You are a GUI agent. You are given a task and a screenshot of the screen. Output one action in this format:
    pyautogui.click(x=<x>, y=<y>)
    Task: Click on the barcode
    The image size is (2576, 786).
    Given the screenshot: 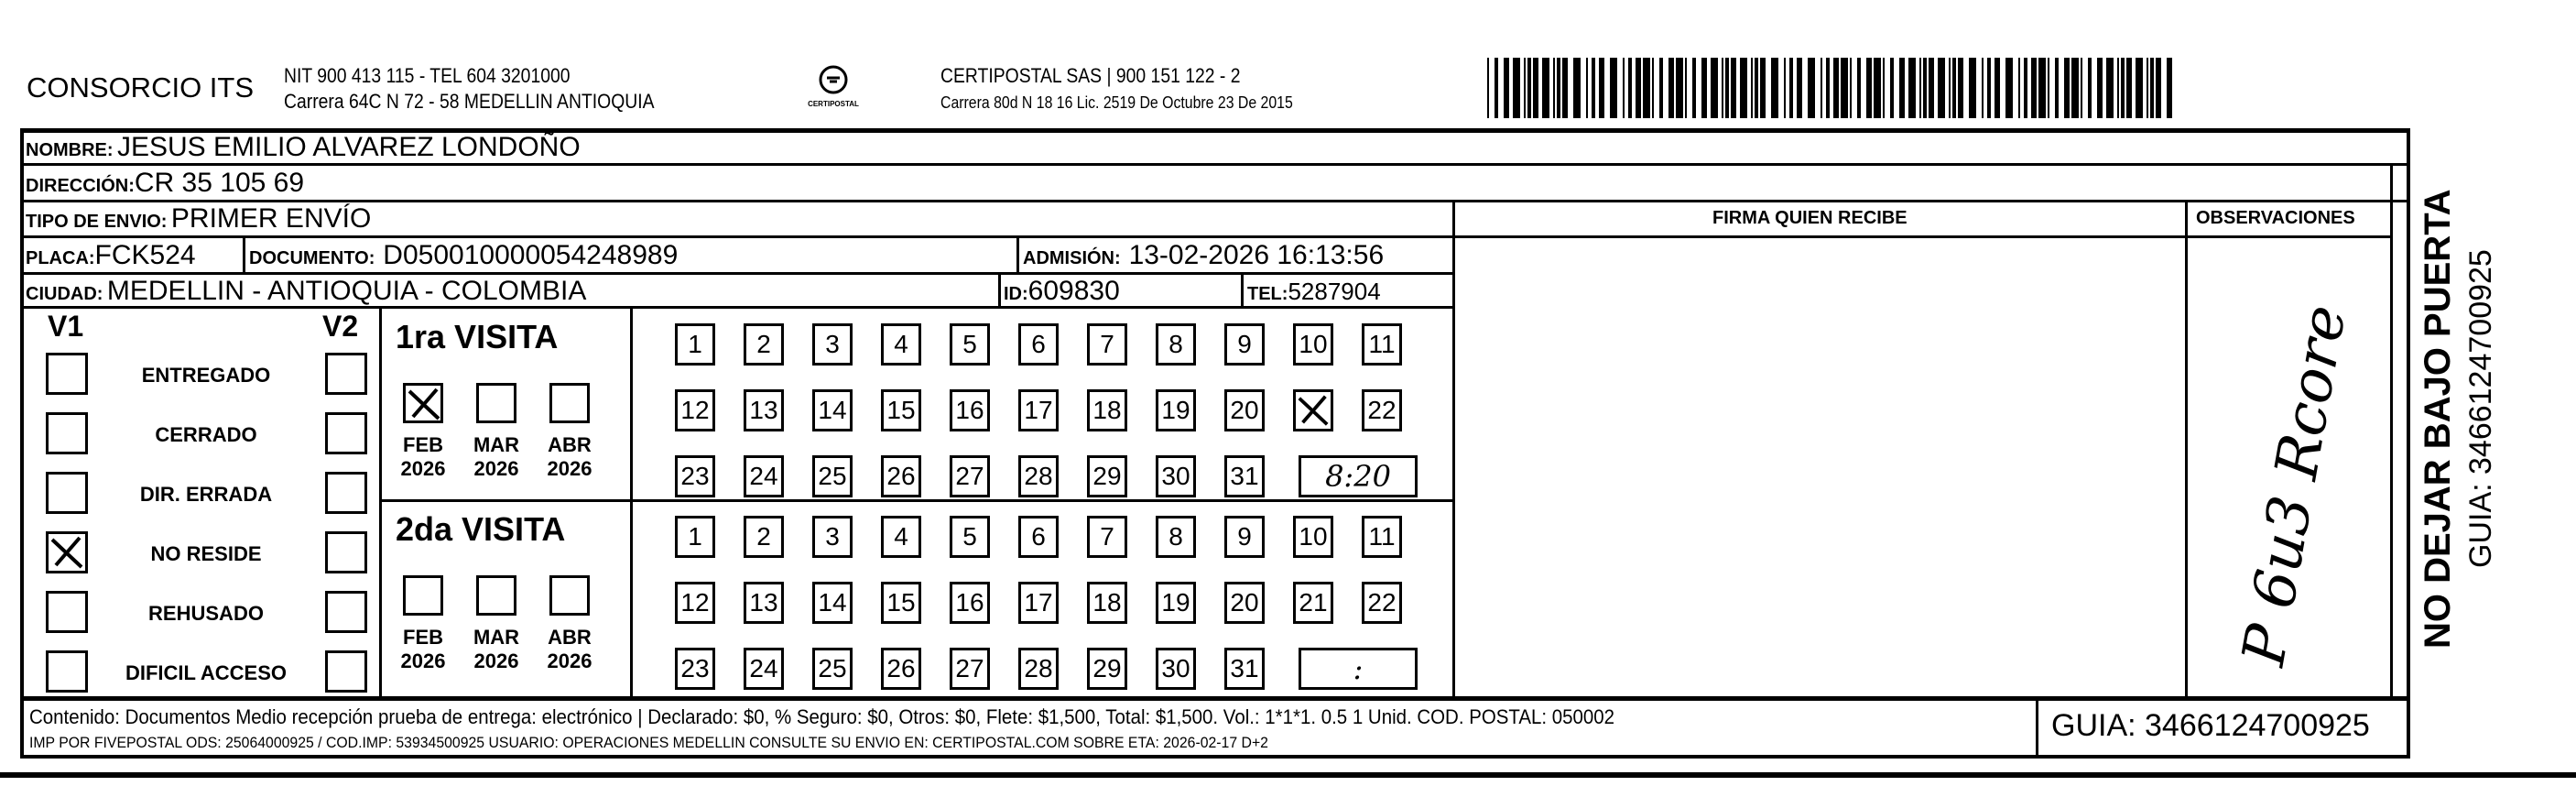 What is the action you would take?
    pyautogui.click(x=1829, y=88)
    